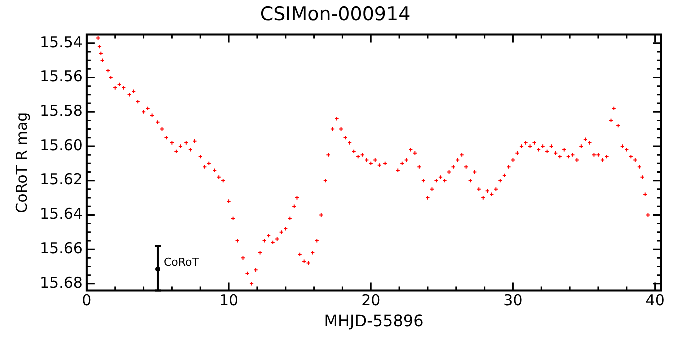  I want to click on y-tick-label: 15.66, so click(61, 248).